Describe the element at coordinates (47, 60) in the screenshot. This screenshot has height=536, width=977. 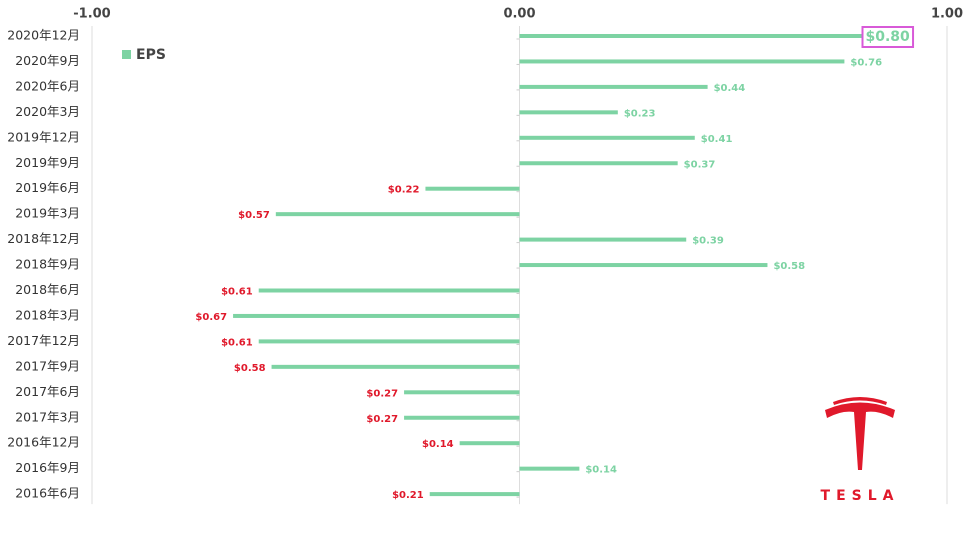
I see `y-tick-label: 2020年9月` at that location.